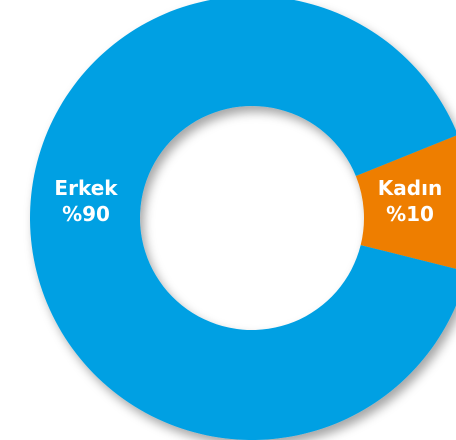  Describe the element at coordinates (86, 214) in the screenshot. I see `label-erkek-value: %90` at that location.